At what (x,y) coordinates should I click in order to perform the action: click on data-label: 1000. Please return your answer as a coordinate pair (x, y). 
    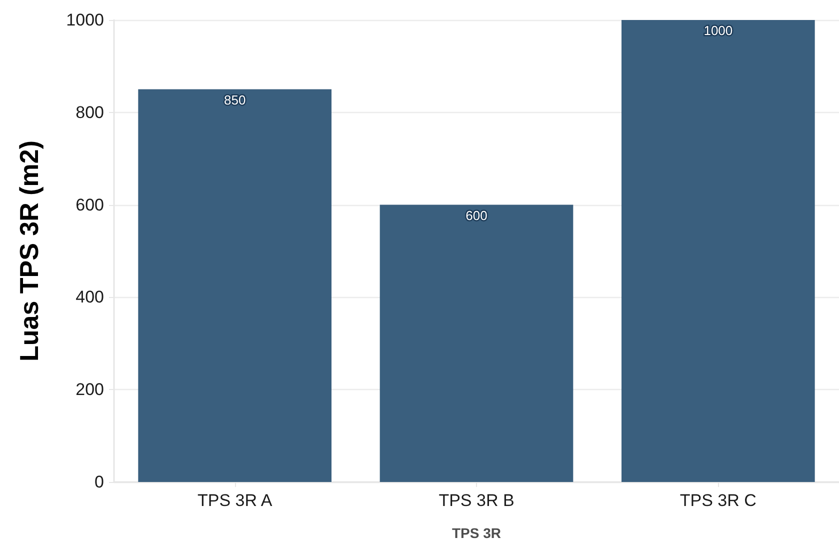
    Looking at the image, I should click on (718, 30).